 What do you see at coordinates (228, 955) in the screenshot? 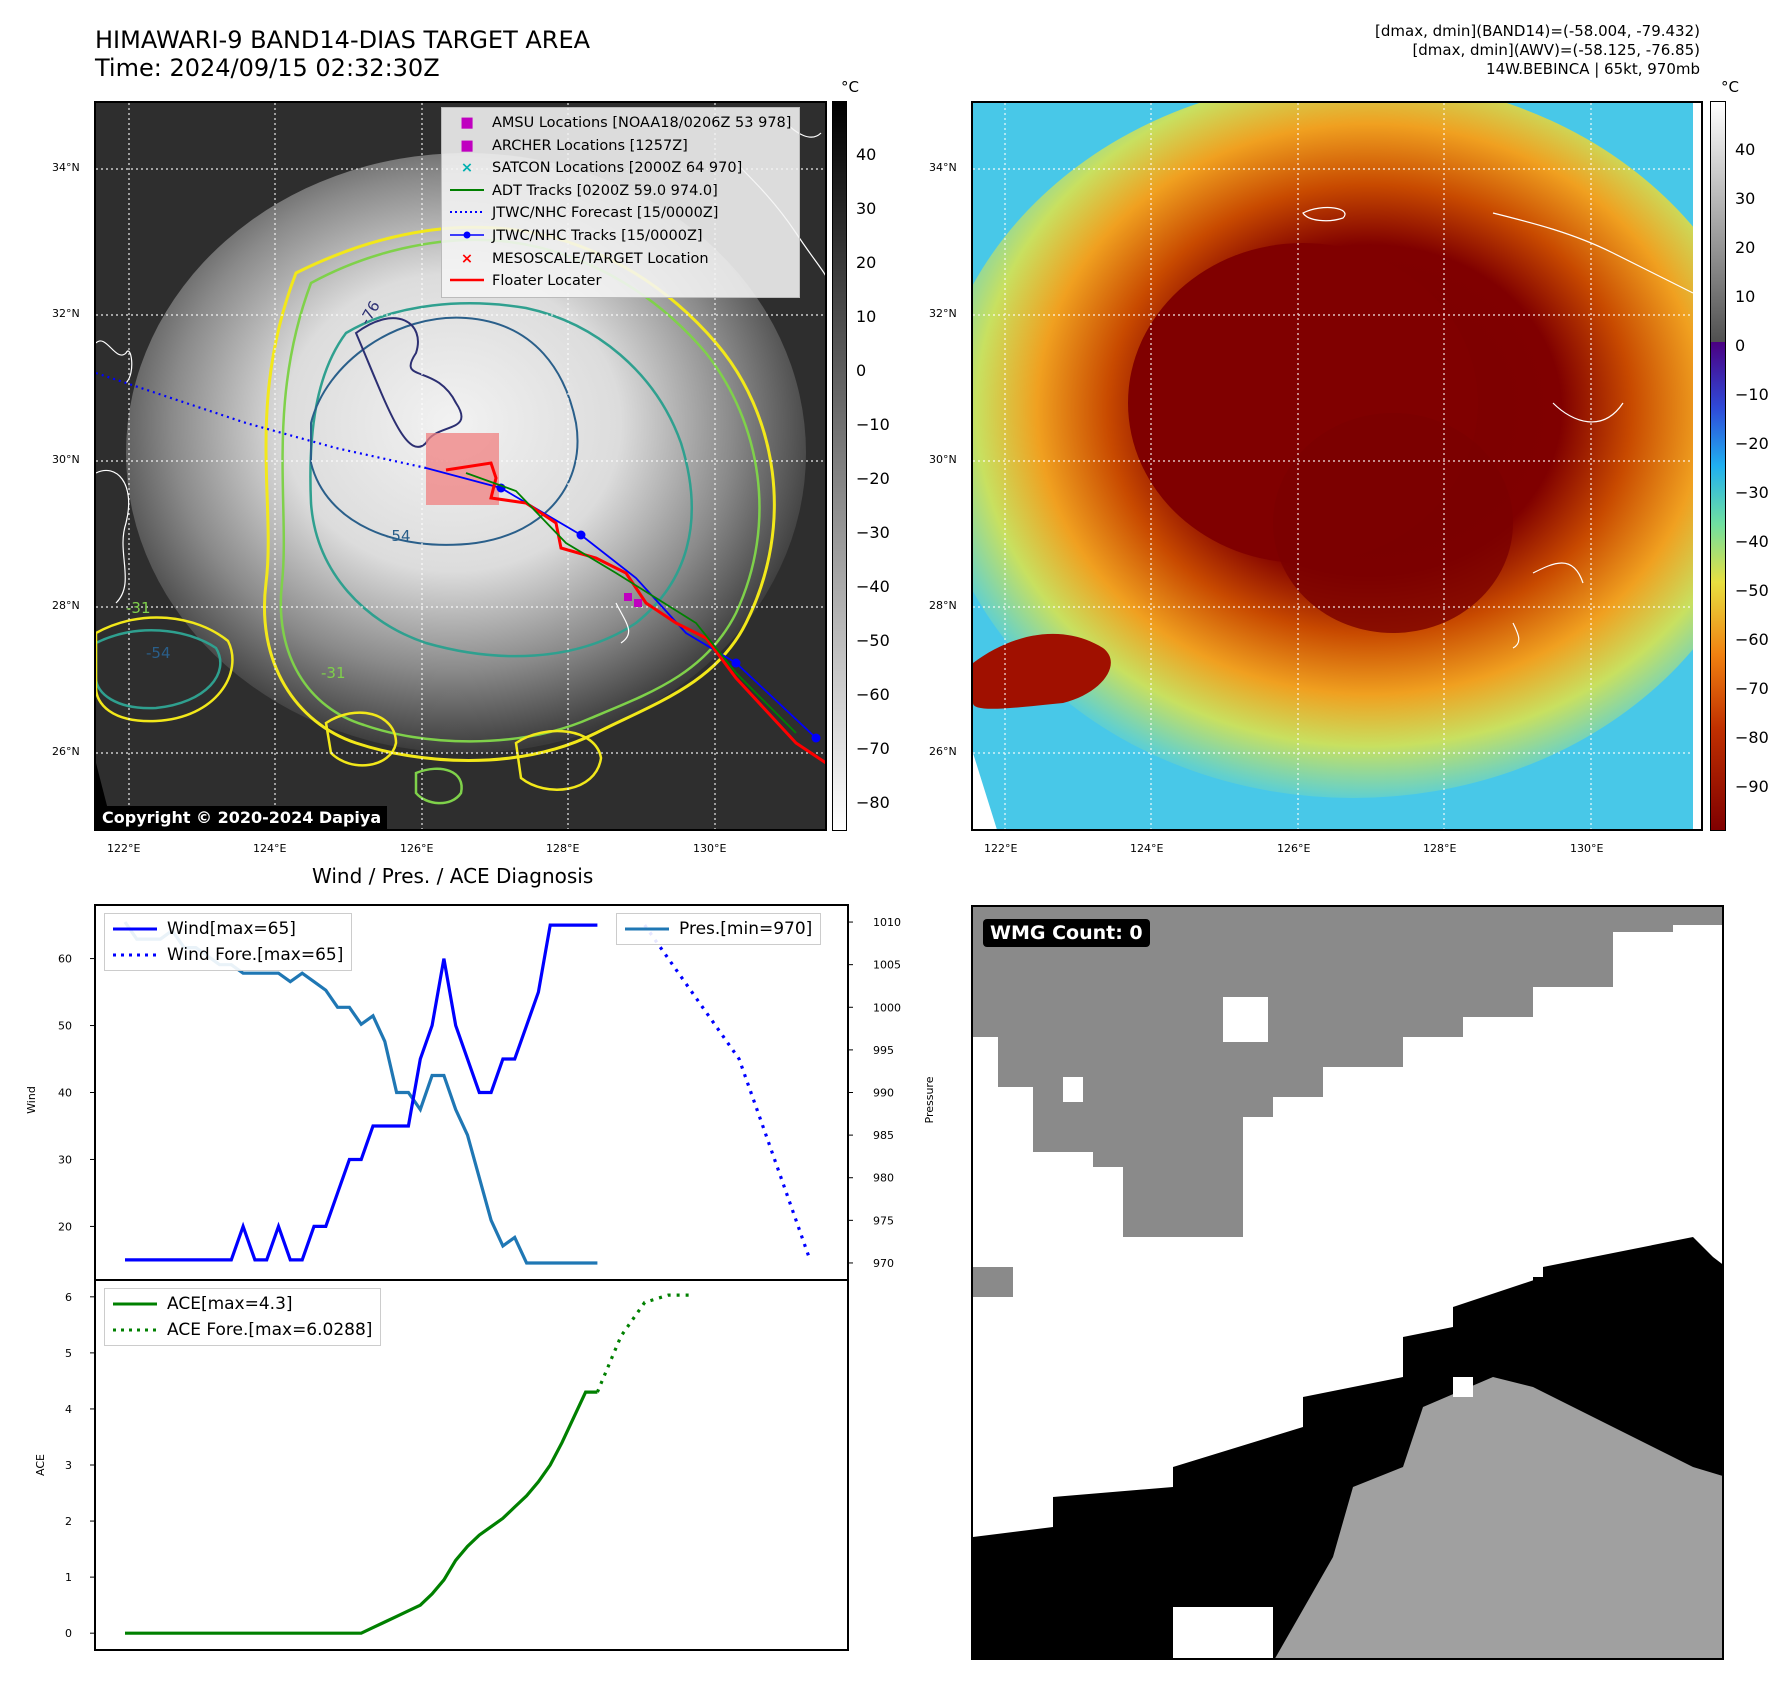
I see `legend-item-wind-fore: Wind Fore.[max=65]` at bounding box center [228, 955].